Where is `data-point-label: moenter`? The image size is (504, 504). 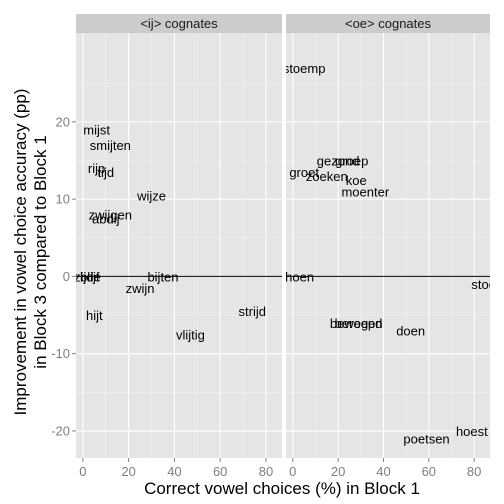
data-point-label: moenter is located at coordinates (365, 191).